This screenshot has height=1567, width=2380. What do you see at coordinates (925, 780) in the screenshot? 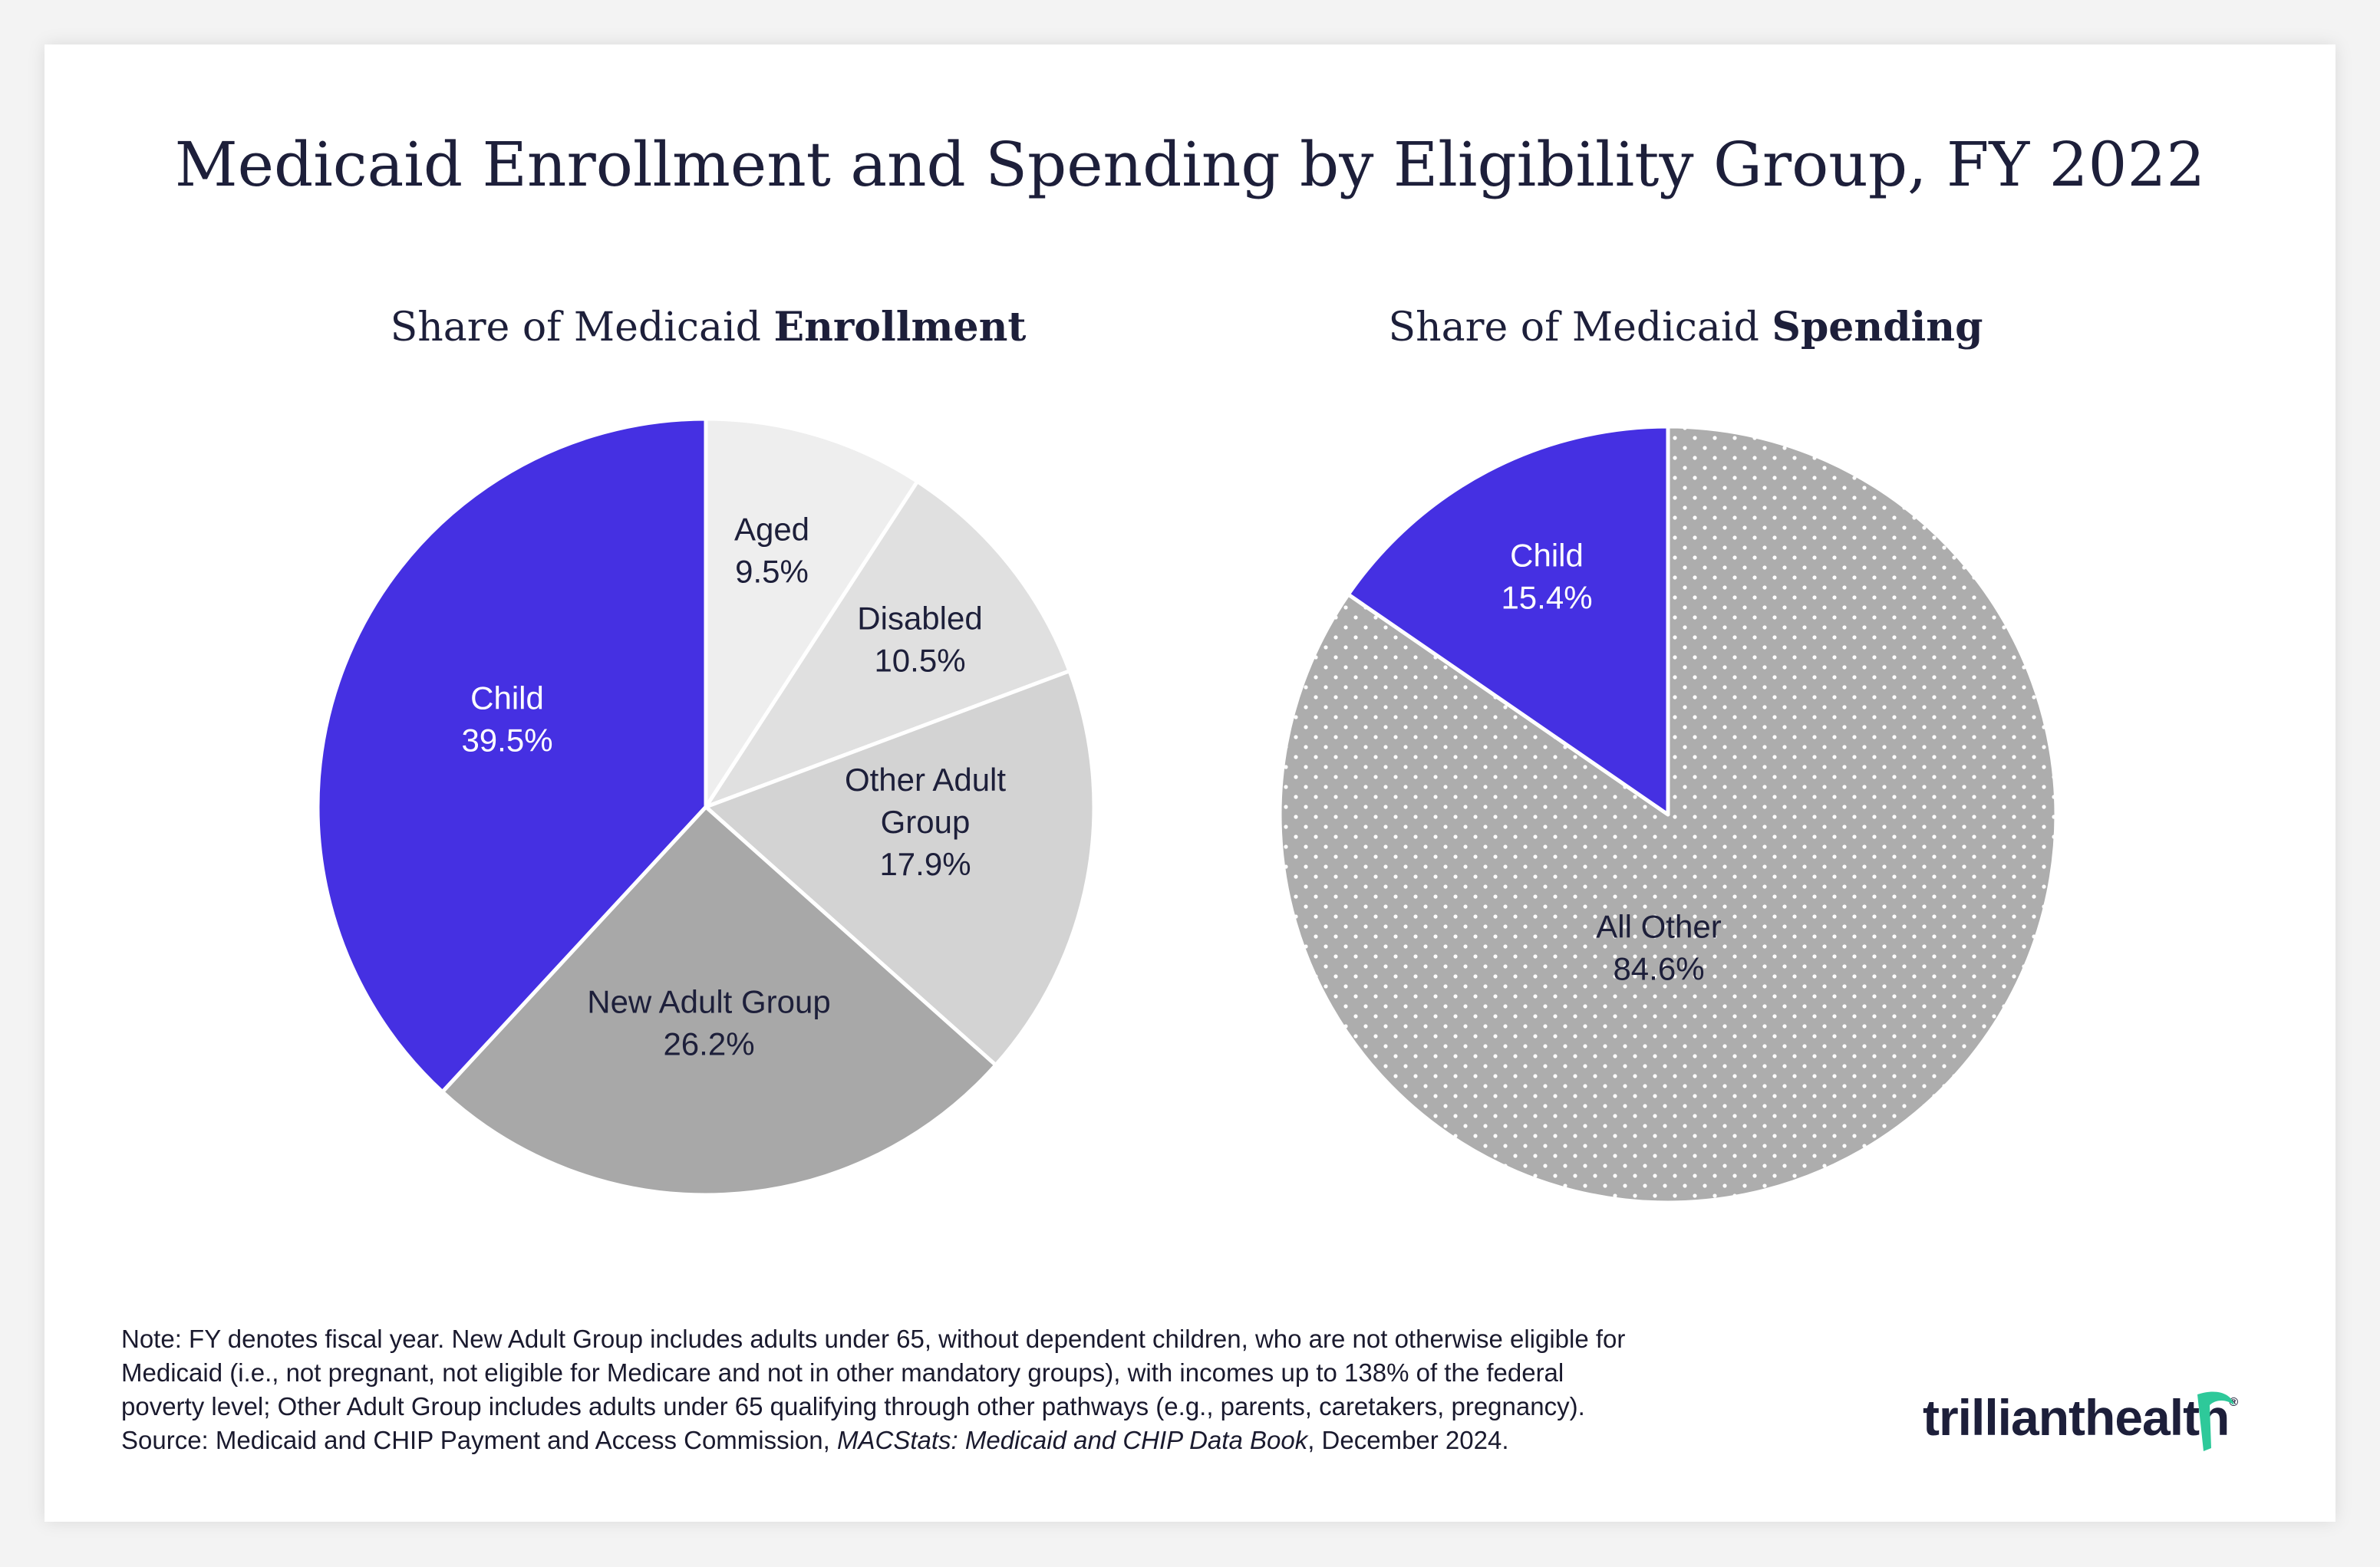
I see `enrollment-name-other-adult-group: Other Adult` at bounding box center [925, 780].